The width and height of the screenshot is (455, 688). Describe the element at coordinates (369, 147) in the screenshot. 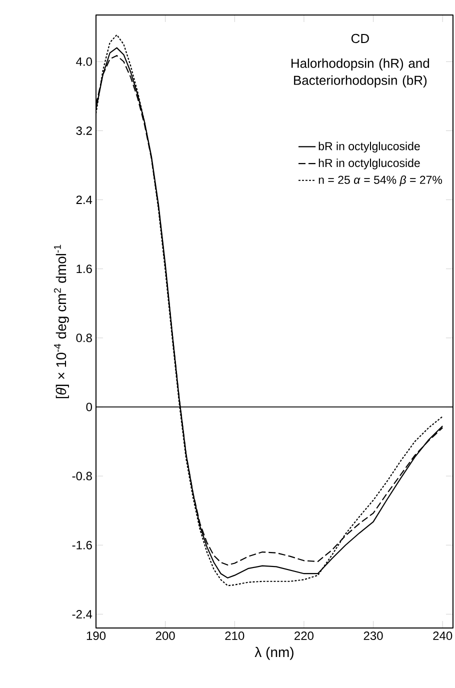

I see `legend-label: bR in octylglucoside` at that location.